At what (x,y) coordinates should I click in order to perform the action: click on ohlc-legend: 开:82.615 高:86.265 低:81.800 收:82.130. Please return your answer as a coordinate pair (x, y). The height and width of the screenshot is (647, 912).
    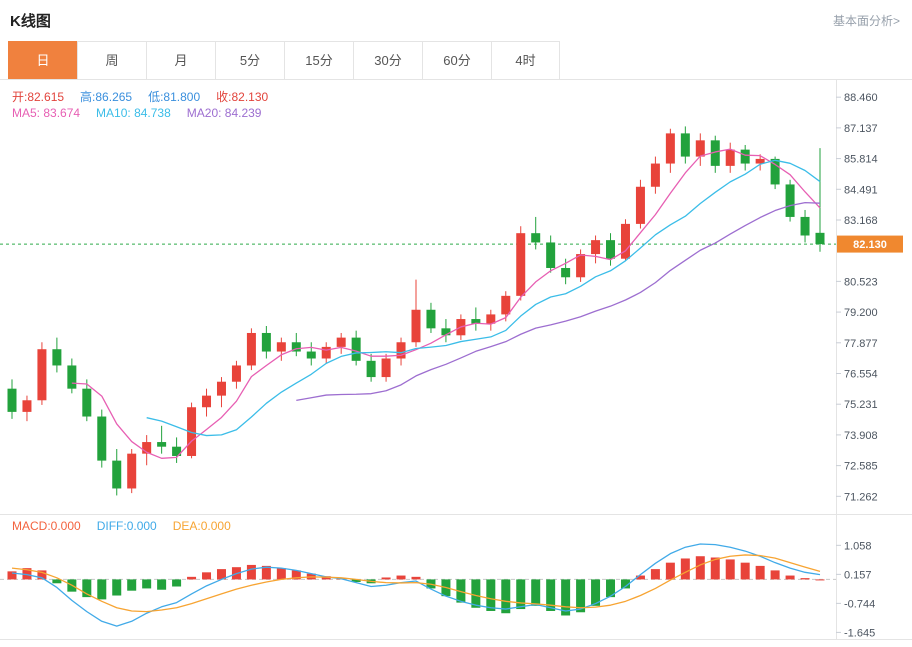
    Looking at the image, I should click on (148, 96).